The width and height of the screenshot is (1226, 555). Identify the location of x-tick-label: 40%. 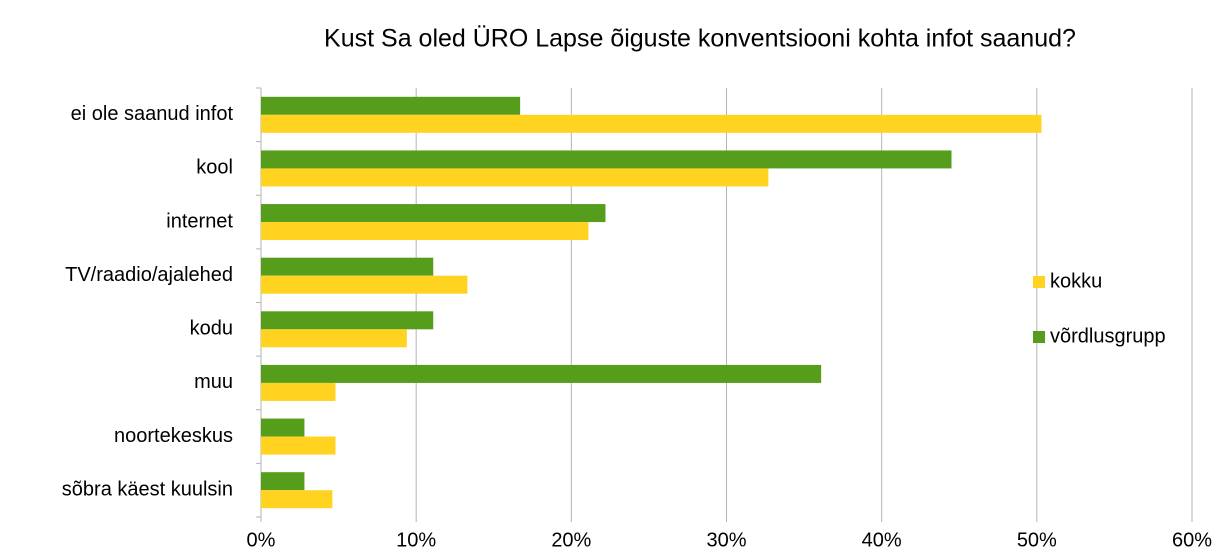
(882, 540).